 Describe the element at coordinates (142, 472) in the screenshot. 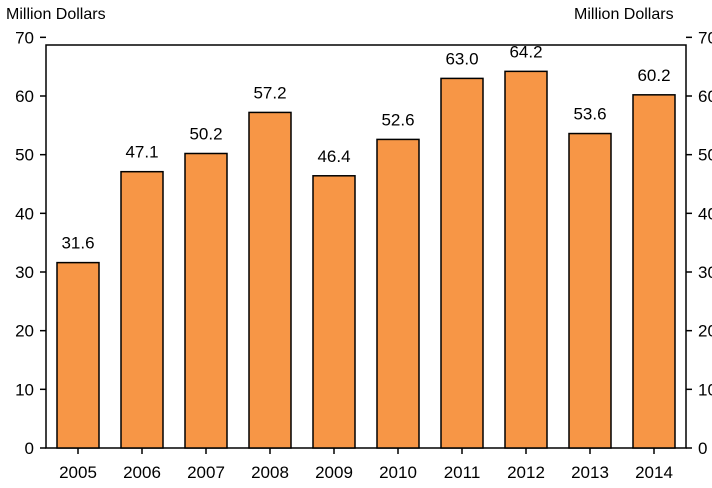

I see `x-tick-label: 2006` at that location.